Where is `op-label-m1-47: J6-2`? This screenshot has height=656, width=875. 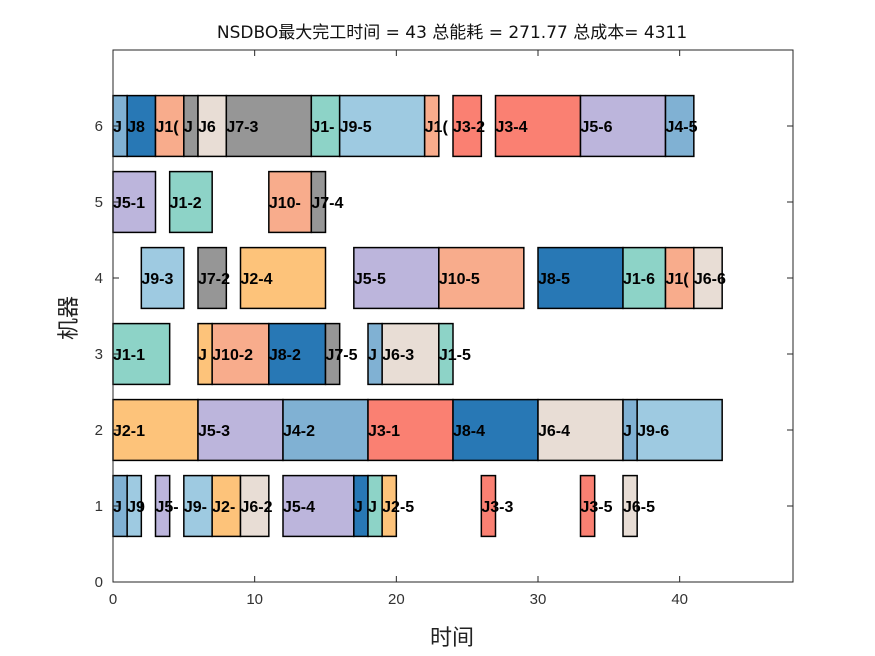
op-label-m1-47: J6-2 is located at coordinates (257, 507).